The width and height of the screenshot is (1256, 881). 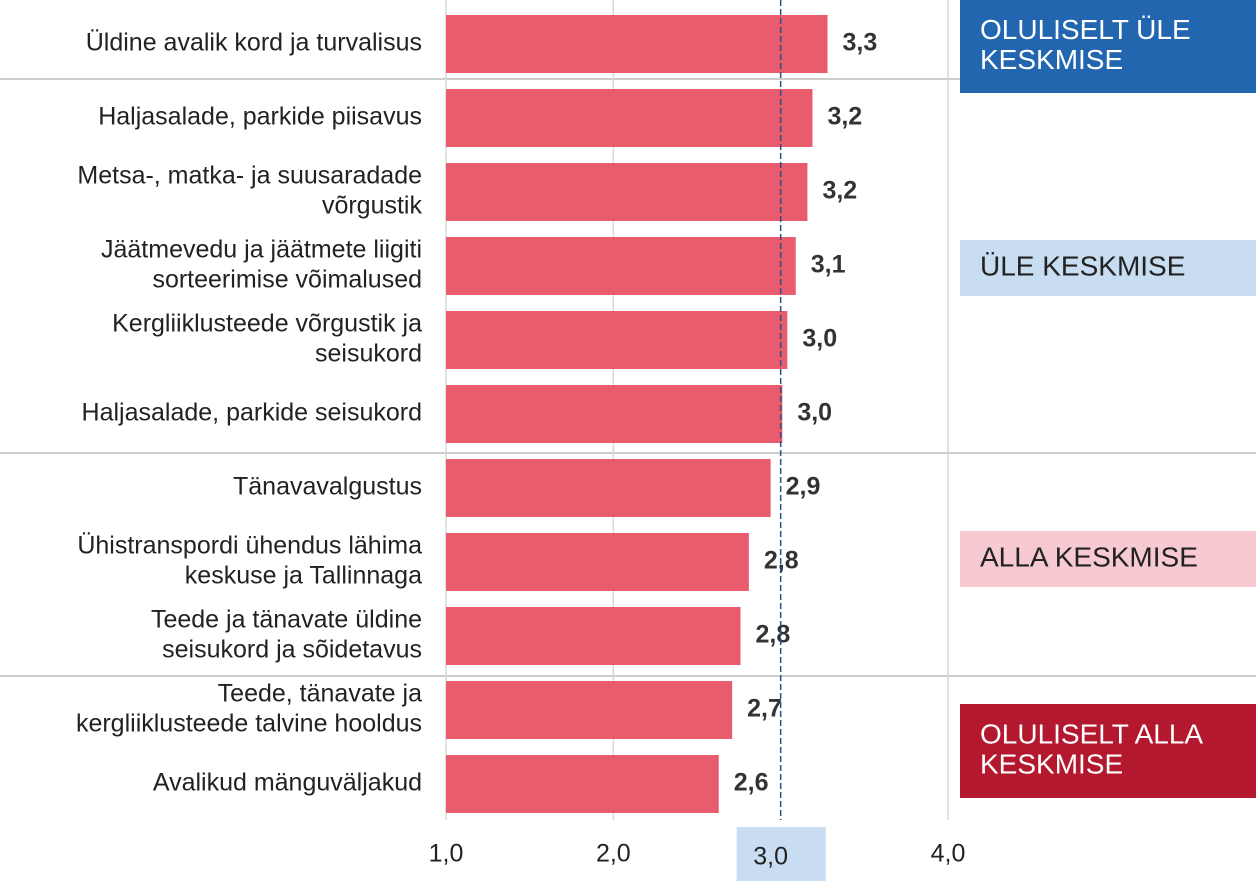 I want to click on x-tick-label: 4,0, so click(x=948, y=854).